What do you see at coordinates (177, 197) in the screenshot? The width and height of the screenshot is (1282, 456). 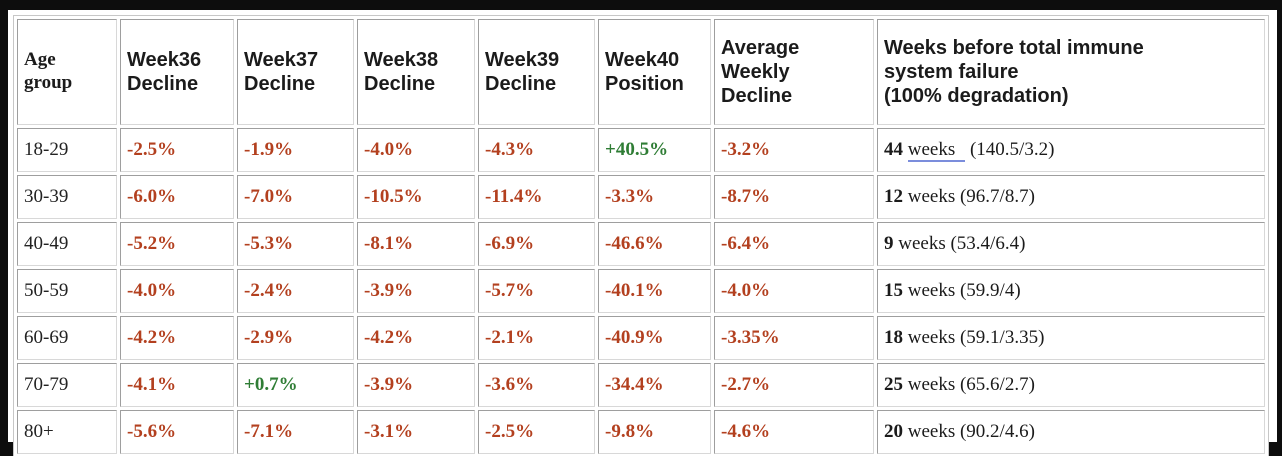 I see `week36-decline-cell: -6.0%` at bounding box center [177, 197].